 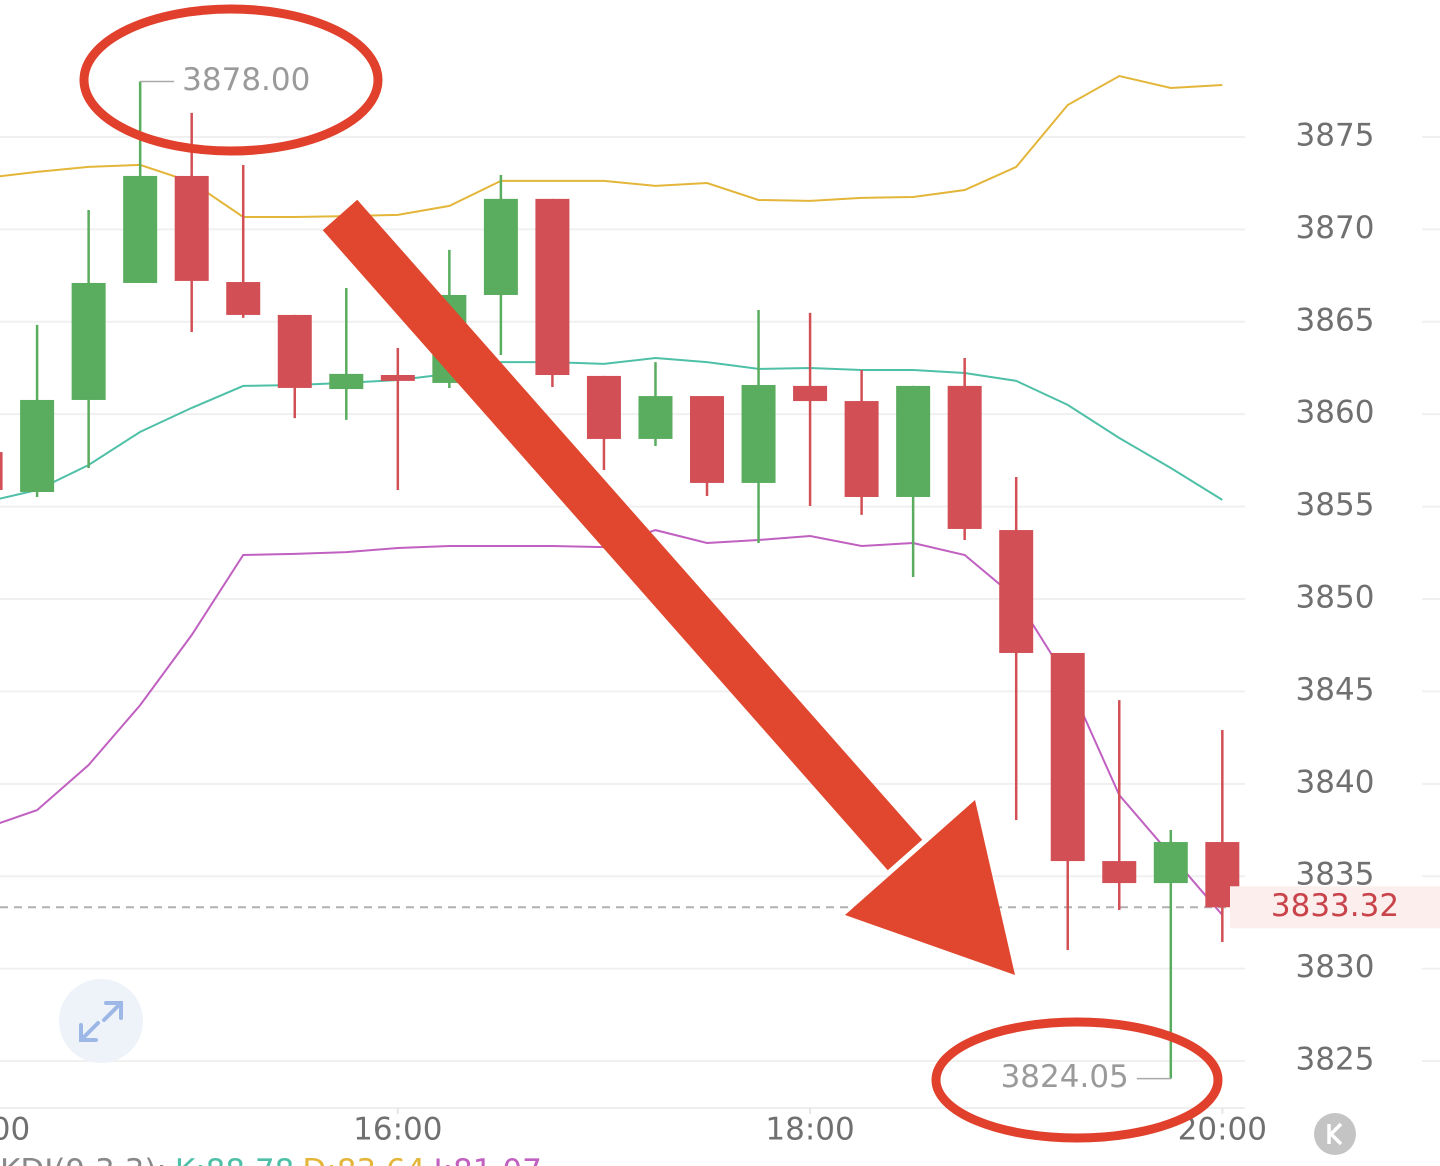 I want to click on y-tick-label: 3855, so click(x=1335, y=505).